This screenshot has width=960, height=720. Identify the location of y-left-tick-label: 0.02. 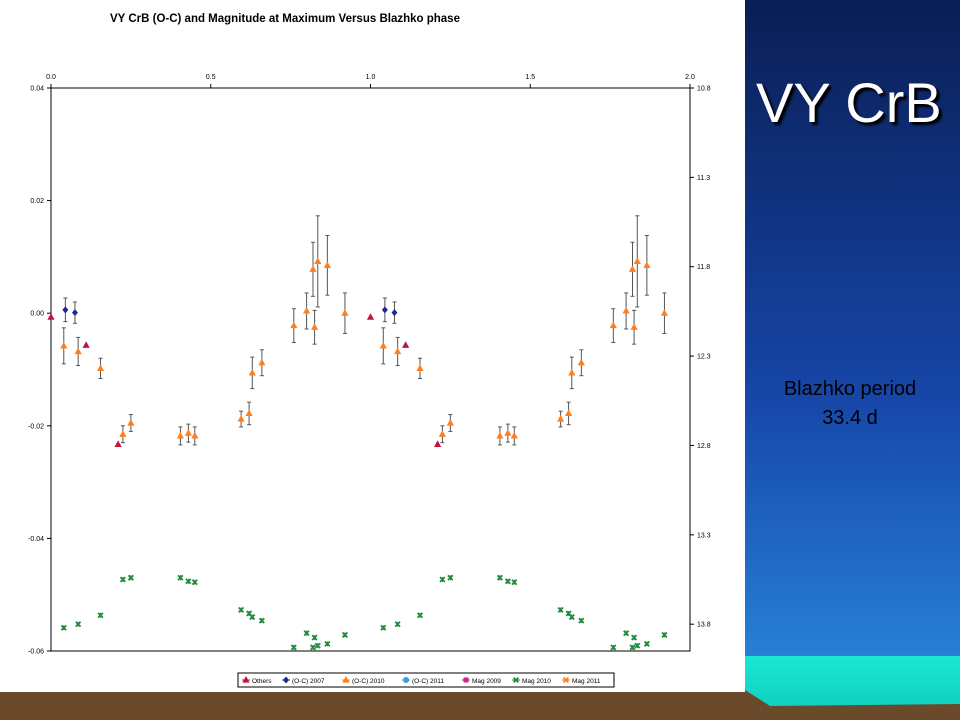
(37, 201).